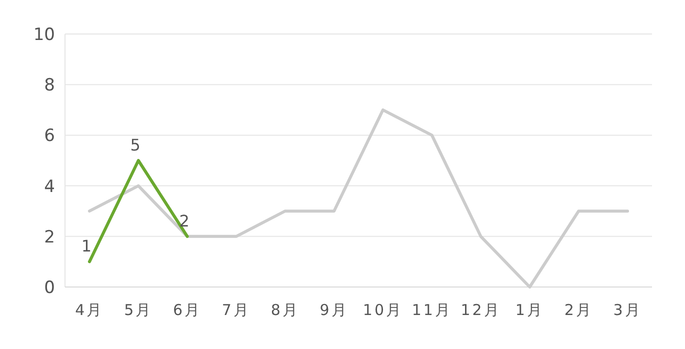  What do you see at coordinates (627, 310) in the screenshot?
I see `x-tick-label: 3月` at bounding box center [627, 310].